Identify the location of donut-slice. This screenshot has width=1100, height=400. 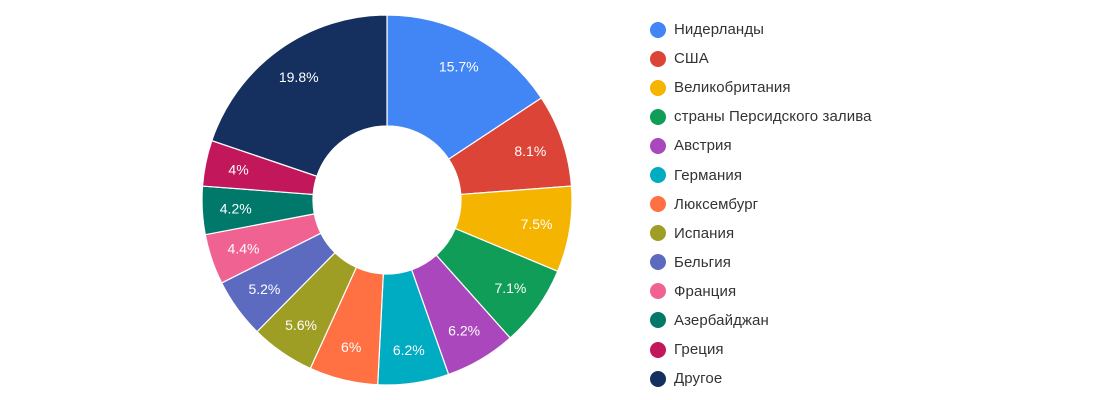
(299, 96).